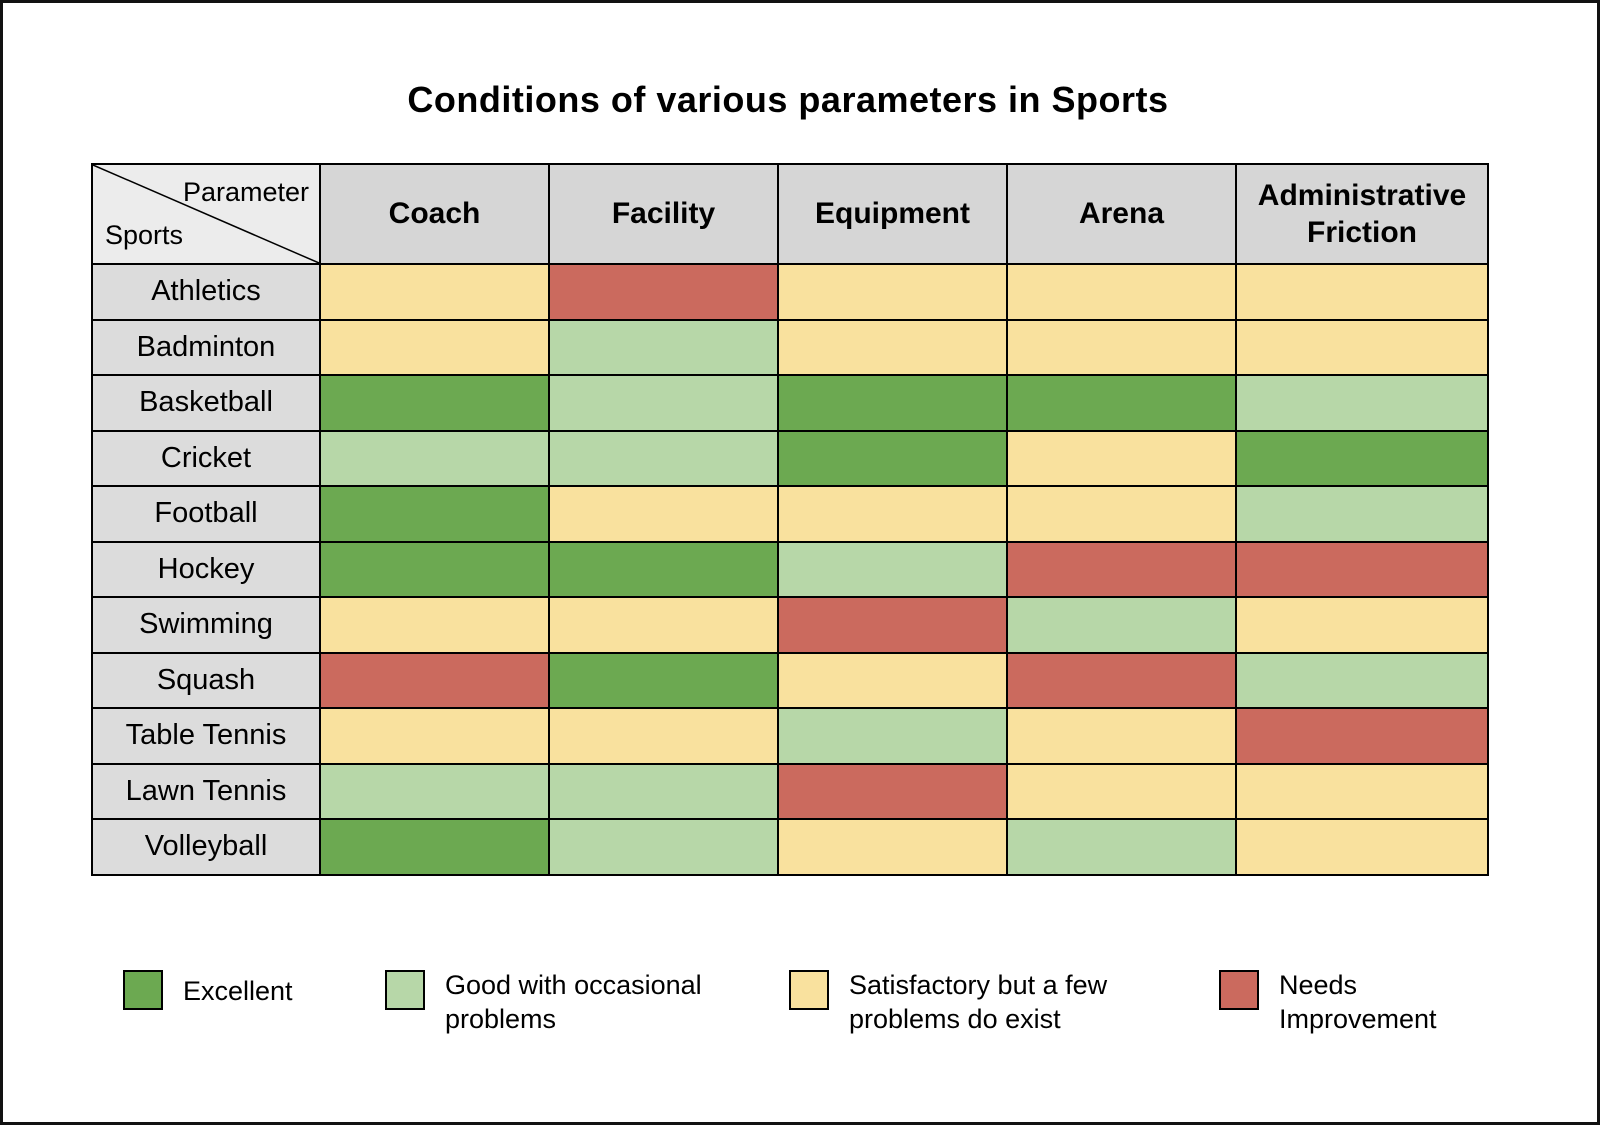 The height and width of the screenshot is (1125, 1600). What do you see at coordinates (434, 292) in the screenshot?
I see `cell-athletics-coach` at bounding box center [434, 292].